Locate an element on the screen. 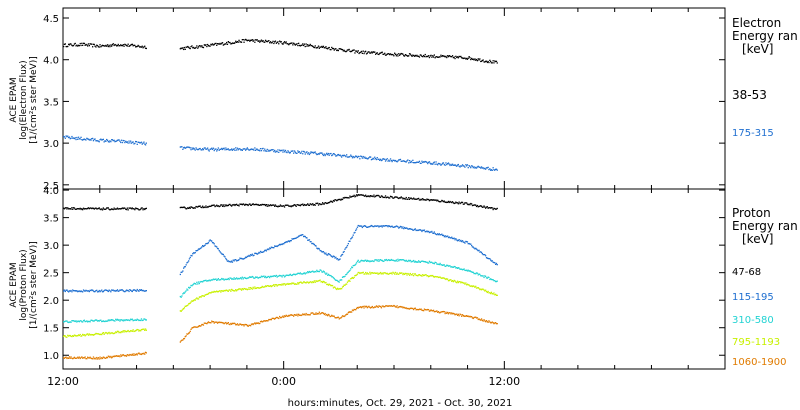 The height and width of the screenshot is (410, 800). proton-ylabel-line-3: [1/(cm²s ster MeV)] is located at coordinates (34, 284).